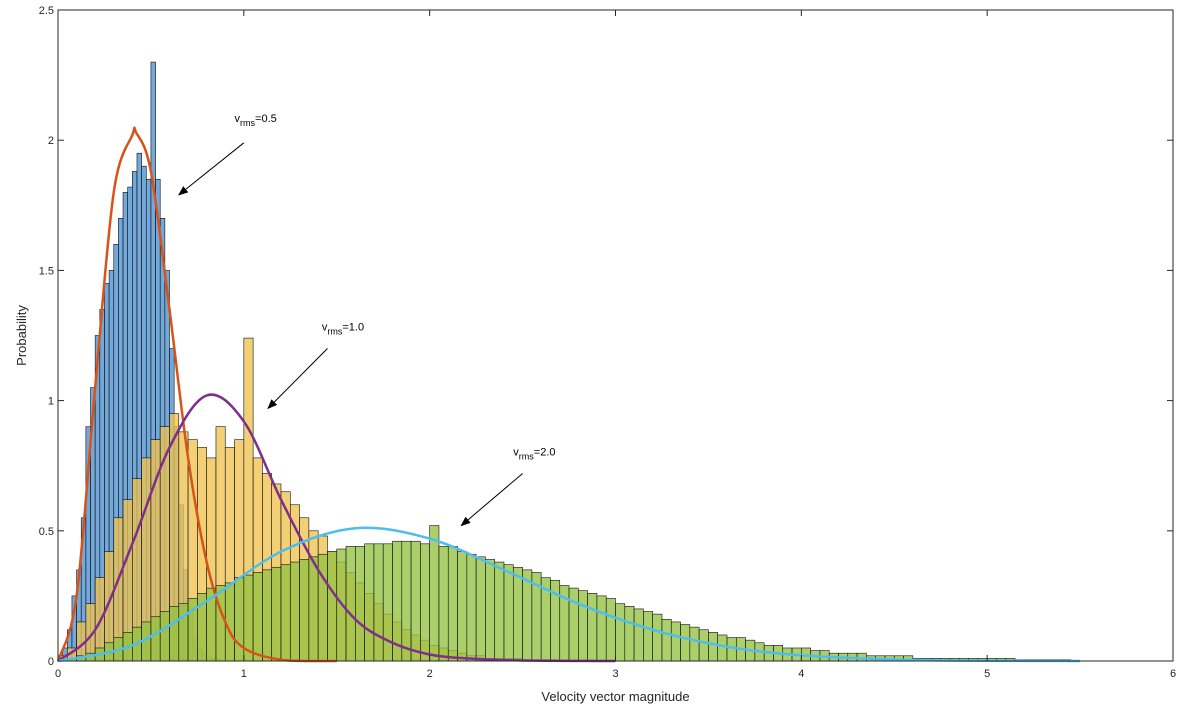  Describe the element at coordinates (58, 674) in the screenshot. I see `x-tick-label: 0` at that location.